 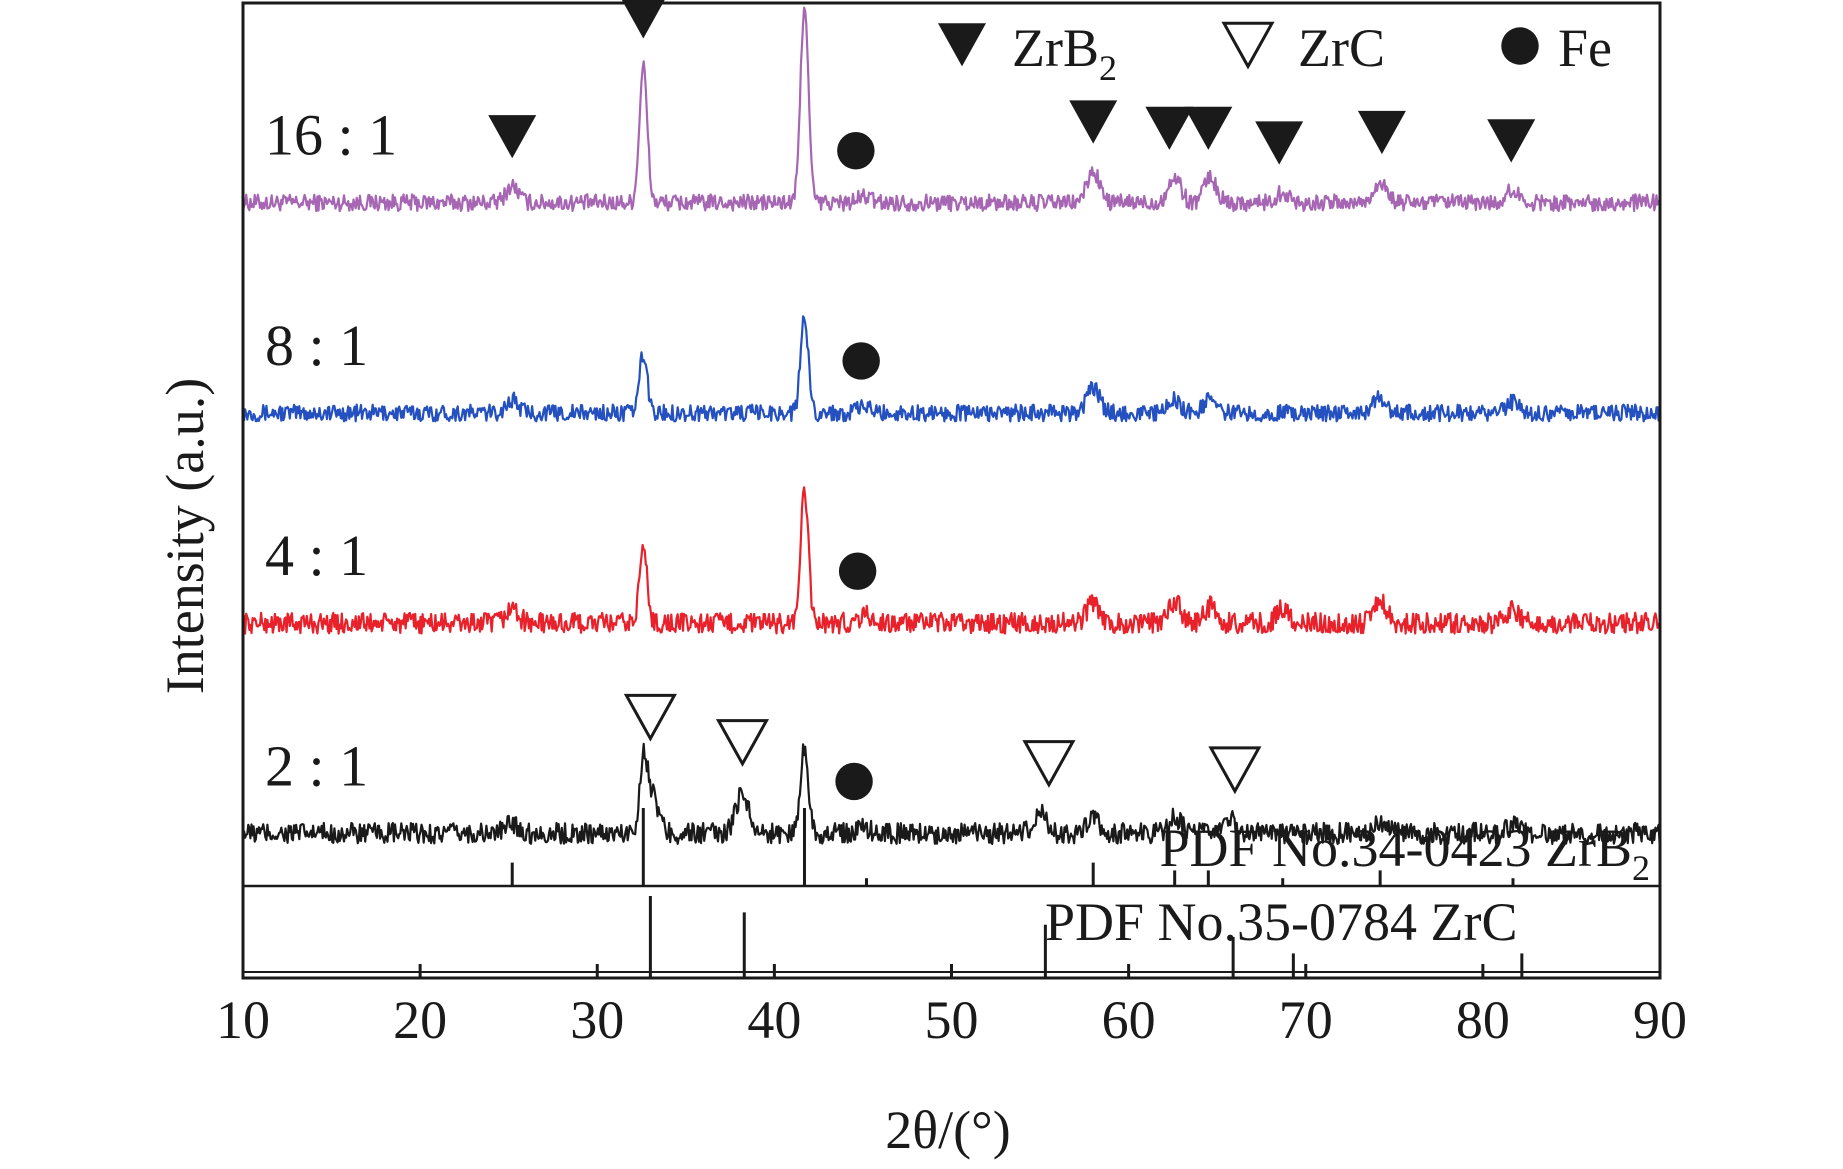 What do you see at coordinates (1281, 922) in the screenshot?
I see `zrc-reference-label: PDF No.35-0784 ZrC` at bounding box center [1281, 922].